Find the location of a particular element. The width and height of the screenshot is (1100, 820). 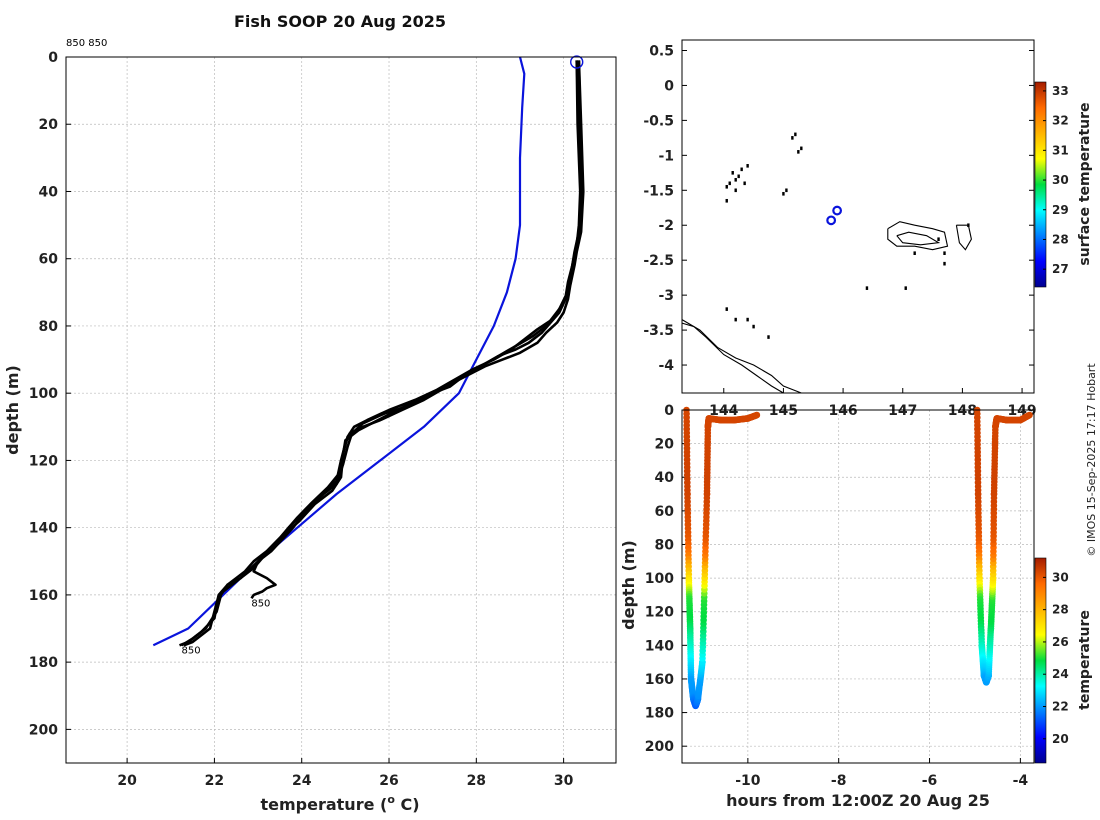

profile-xlabel-sup: o is located at coordinates (391, 799).